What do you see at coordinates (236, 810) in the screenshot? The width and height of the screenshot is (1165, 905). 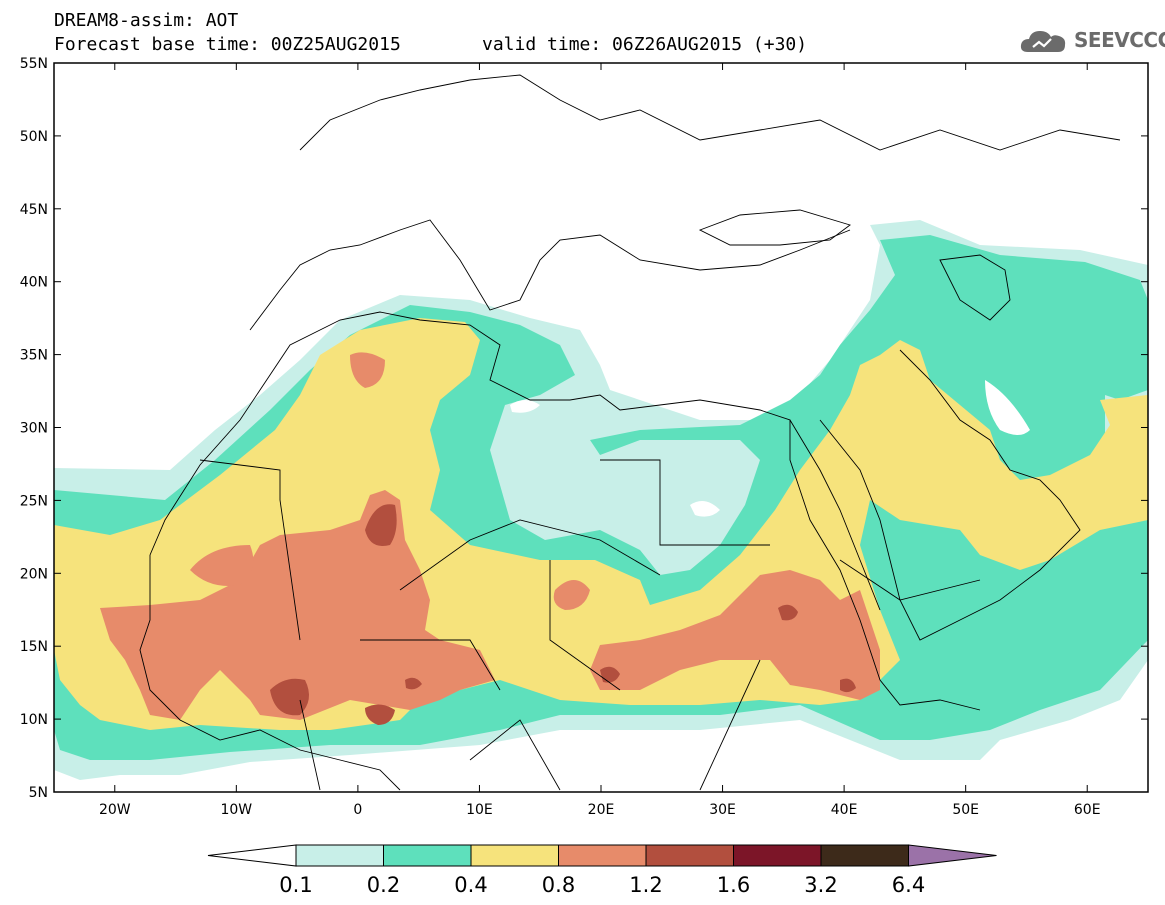 I see `lon-tick-label: 10W` at bounding box center [236, 810].